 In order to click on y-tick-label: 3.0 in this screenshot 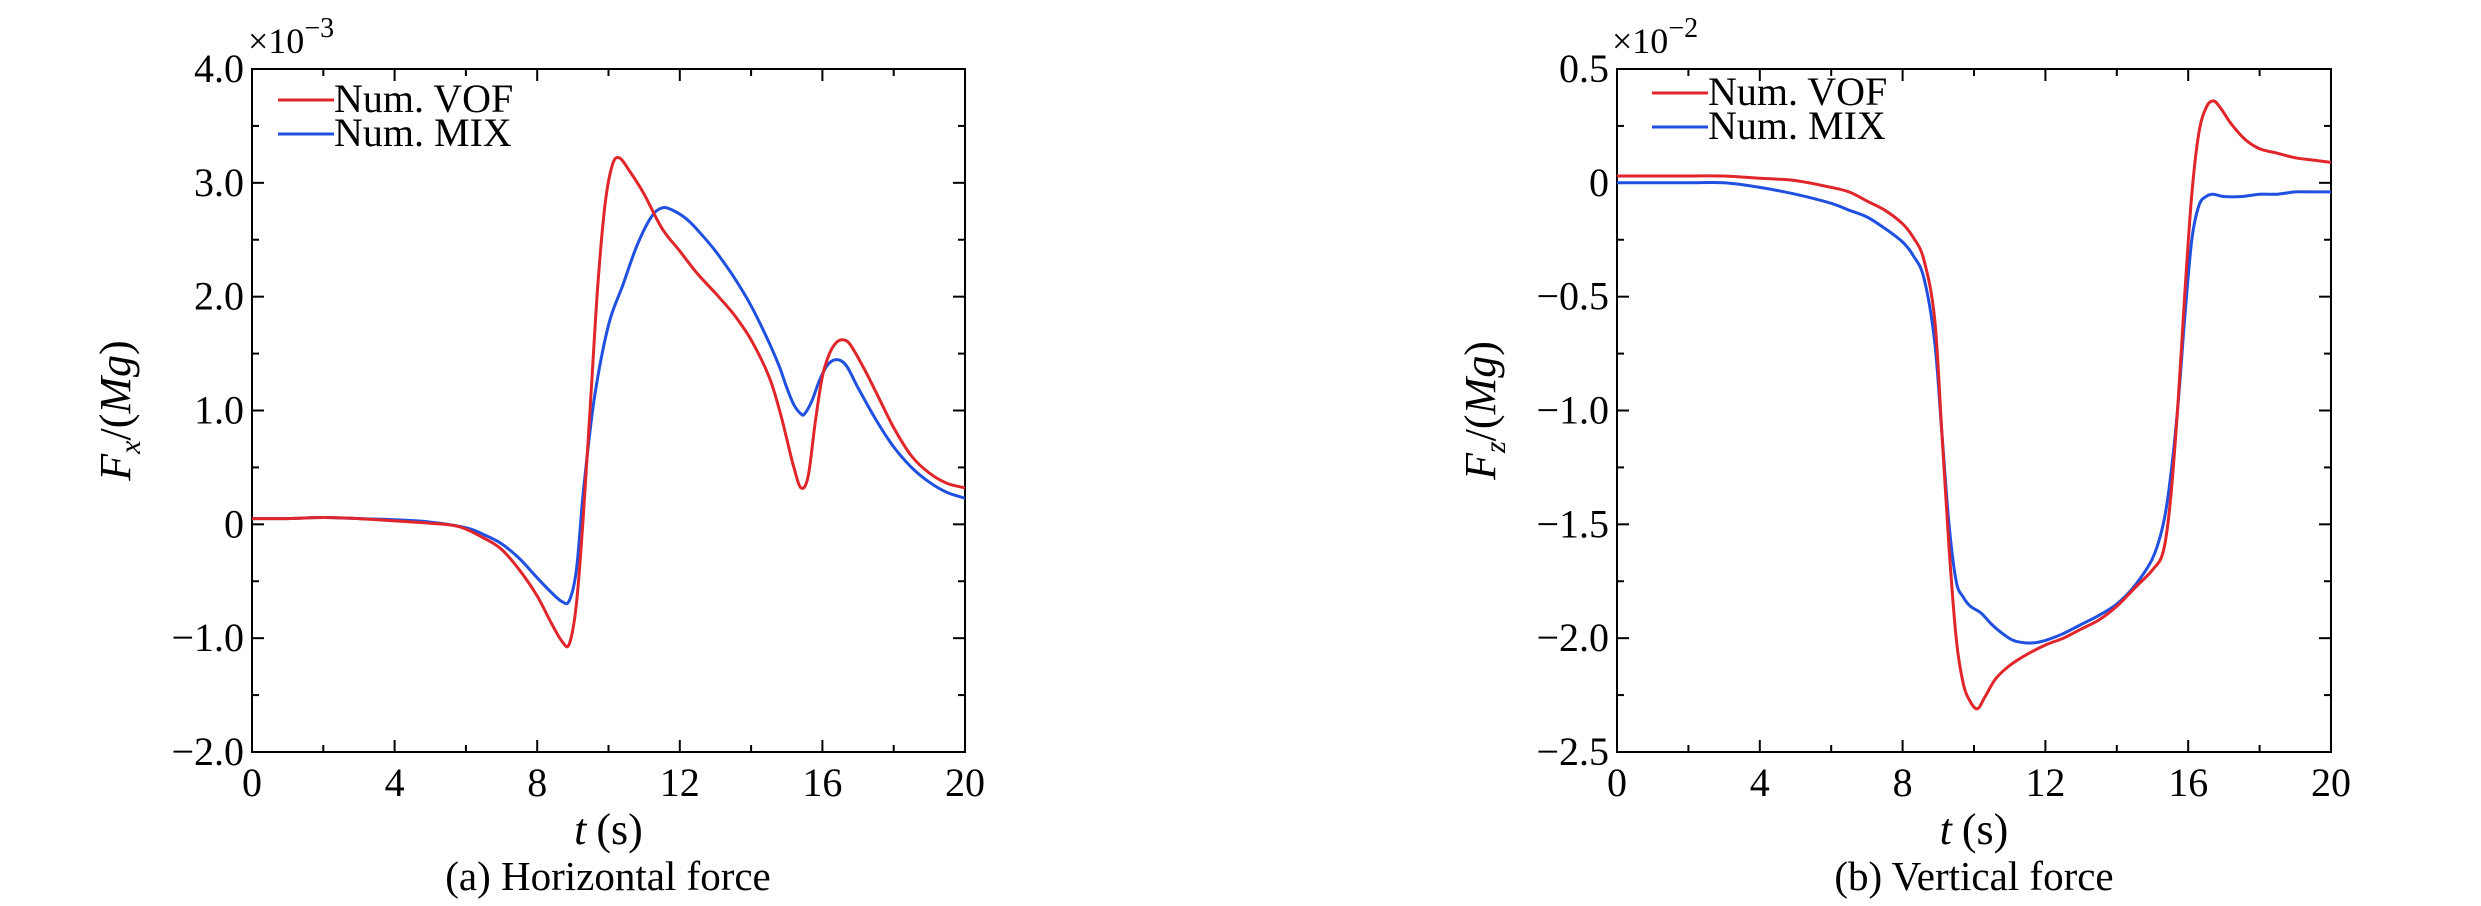, I will do `click(219, 182)`.